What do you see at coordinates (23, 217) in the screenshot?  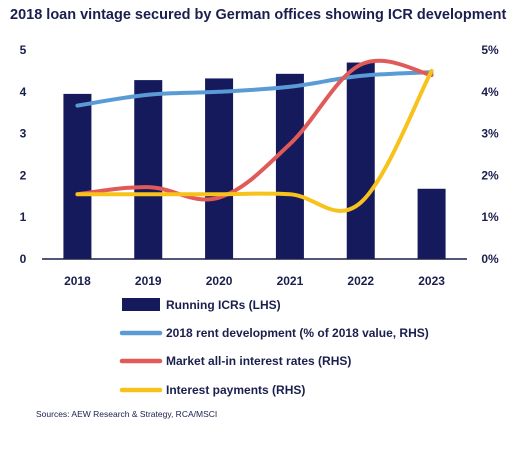 I see `left-tick-label: 1` at bounding box center [23, 217].